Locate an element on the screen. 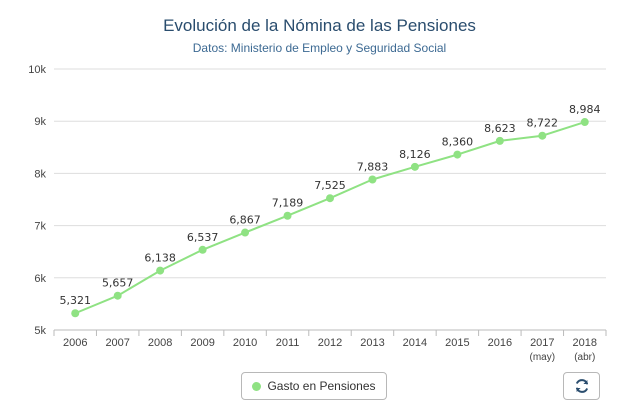 Image resolution: width=639 pixels, height=416 pixels. data-label: 6,537 is located at coordinates (203, 237).